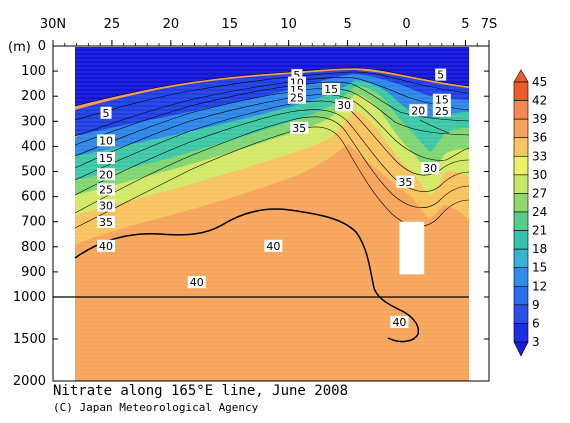  Describe the element at coordinates (539, 138) in the screenshot. I see `colorbar-label: 36` at that location.